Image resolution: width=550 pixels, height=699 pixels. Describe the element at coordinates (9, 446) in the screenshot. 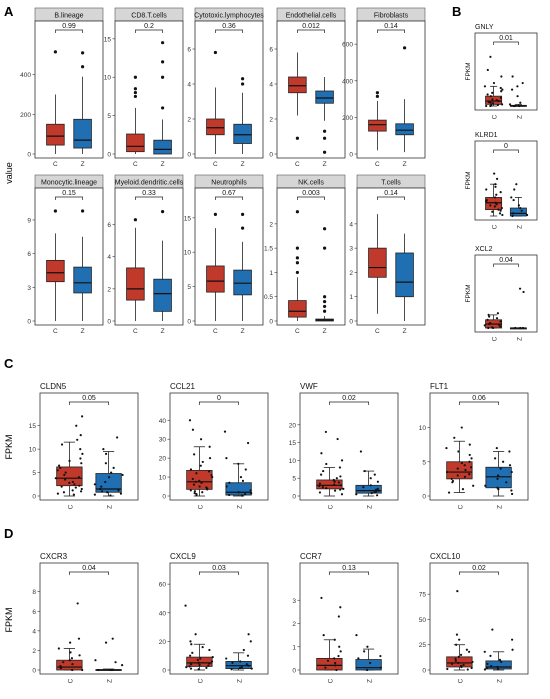

I see `ylabel-c: FPKM` at that location.